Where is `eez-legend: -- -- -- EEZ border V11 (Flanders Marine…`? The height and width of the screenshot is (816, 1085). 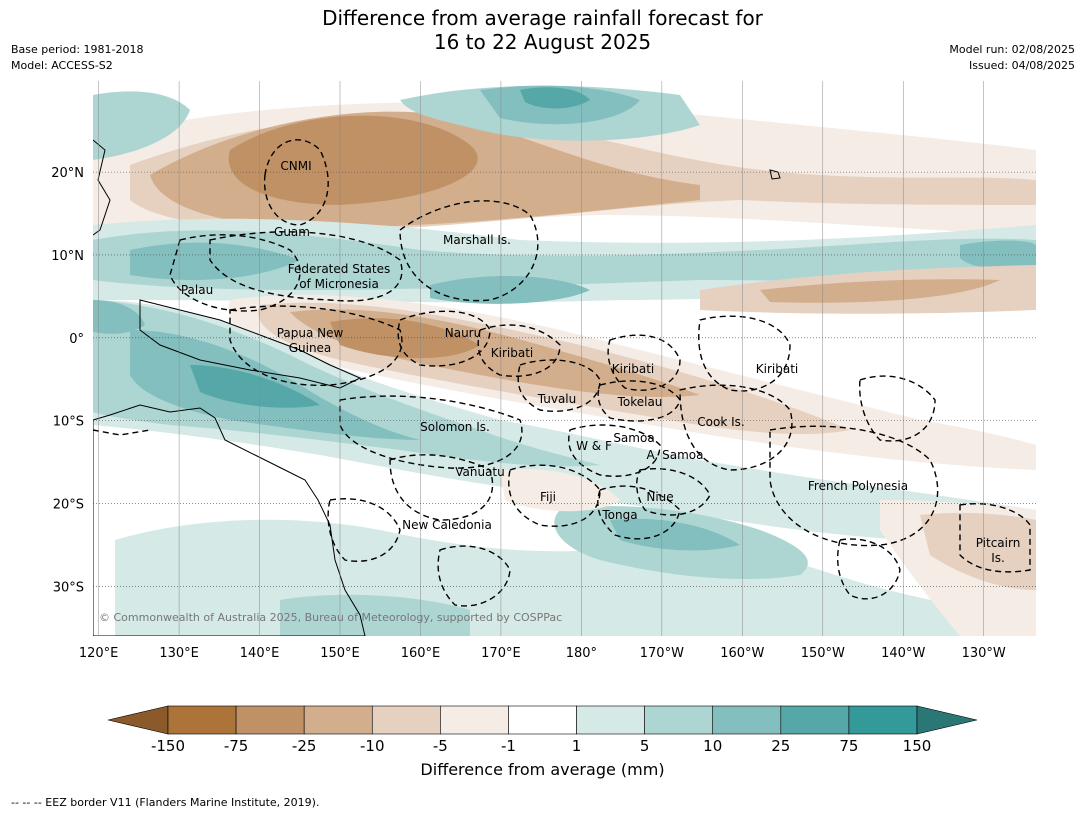
eez-legend: -- -- -- EEZ border V11 (Flanders Marine… is located at coordinates (165, 802).